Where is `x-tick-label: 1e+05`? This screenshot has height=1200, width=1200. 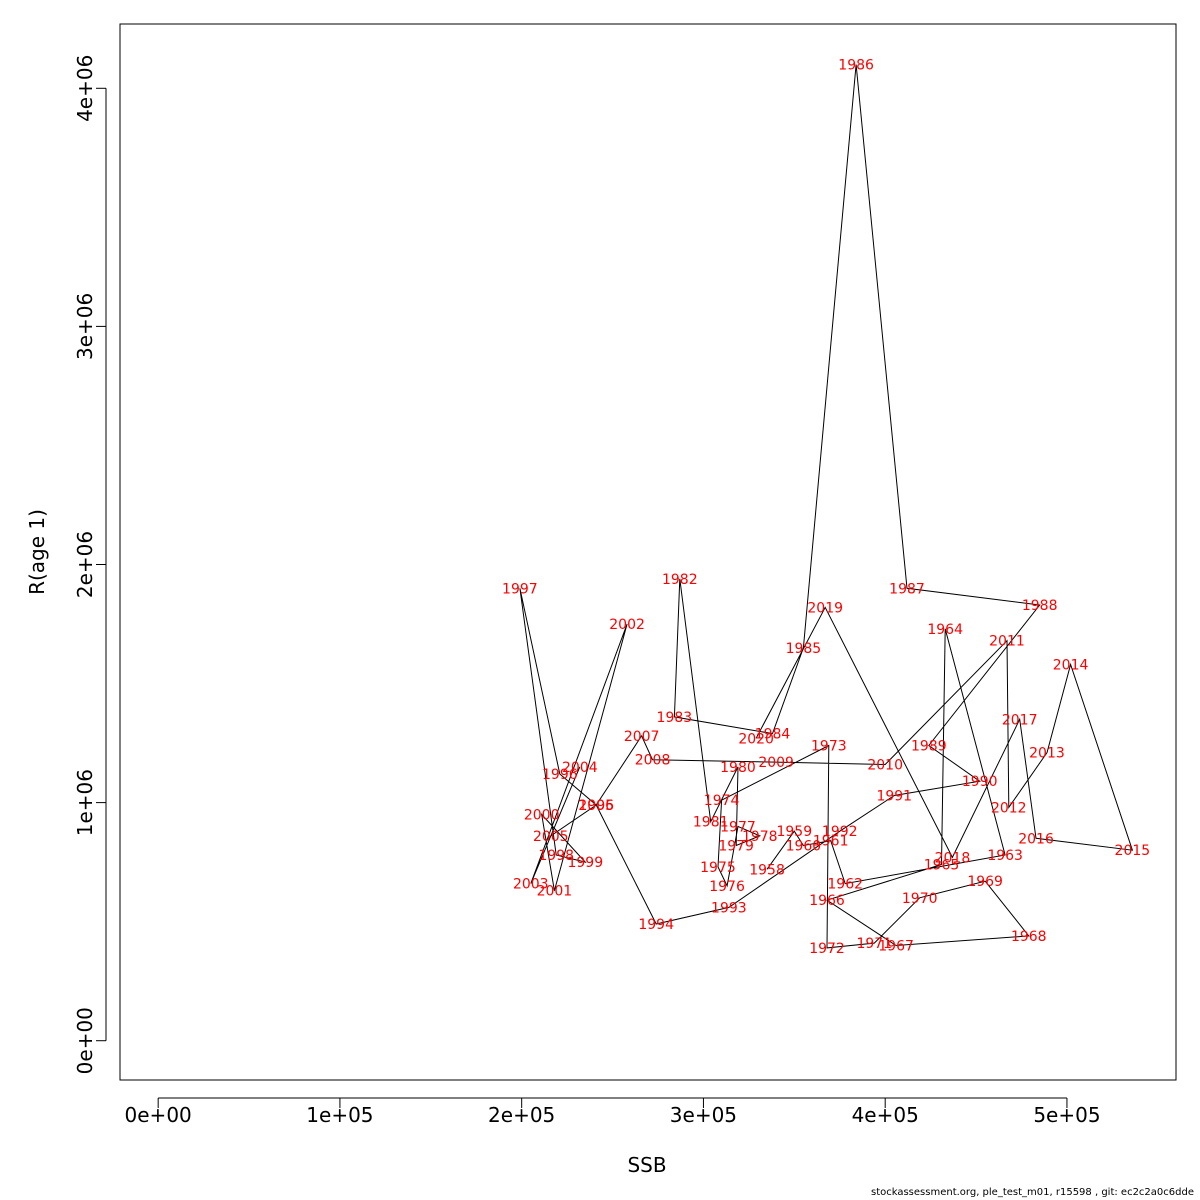
x-tick-label: 1e+05 is located at coordinates (339, 1115).